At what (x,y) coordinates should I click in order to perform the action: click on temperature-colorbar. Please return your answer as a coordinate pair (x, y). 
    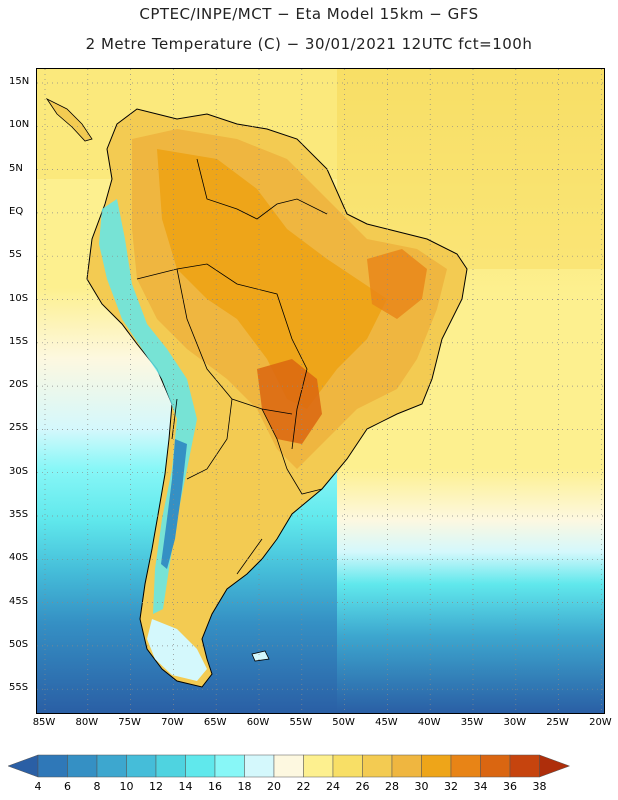
    Looking at the image, I should click on (289, 766).